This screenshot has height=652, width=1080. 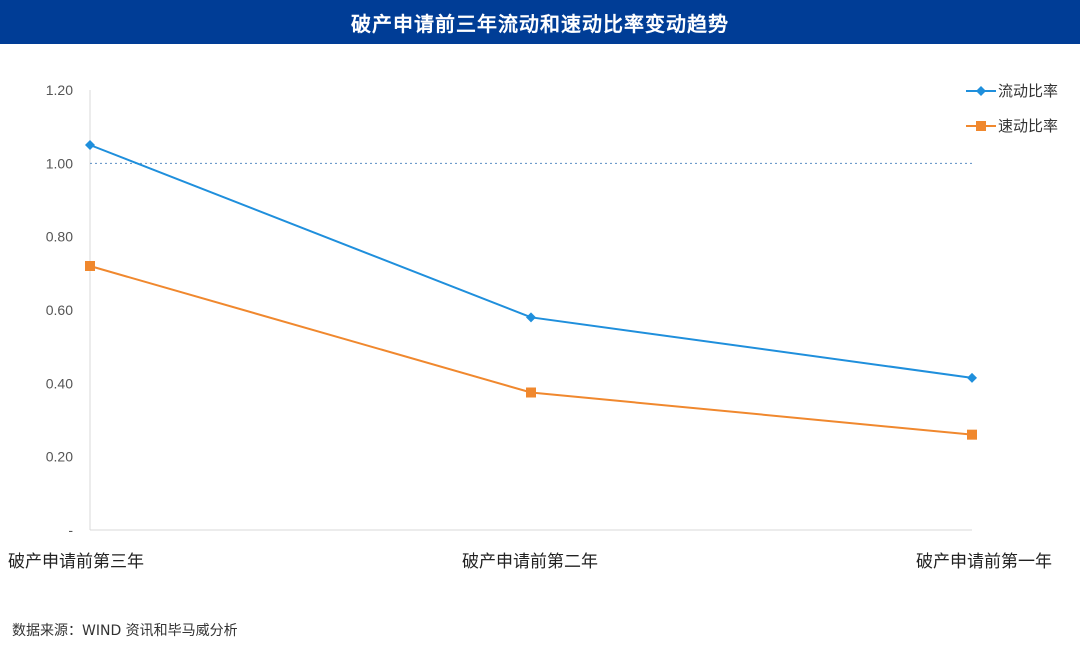 What do you see at coordinates (59, 310) in the screenshot?
I see `y-tick-label: 0.60` at bounding box center [59, 310].